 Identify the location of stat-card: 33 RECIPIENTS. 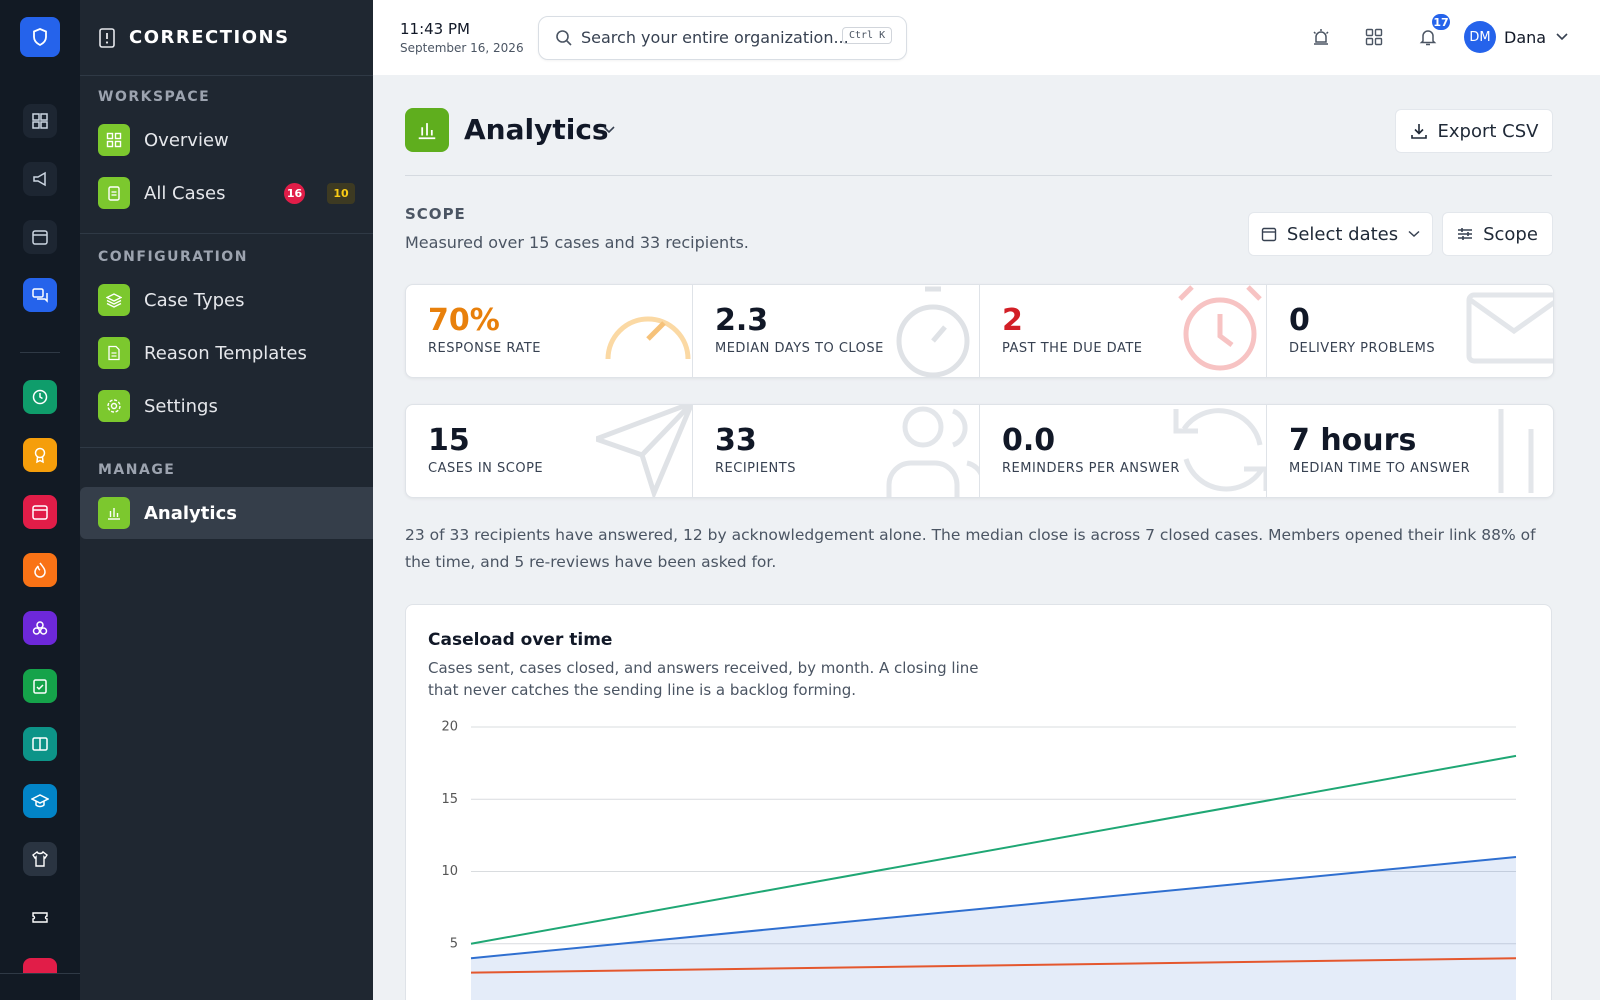
(836, 451).